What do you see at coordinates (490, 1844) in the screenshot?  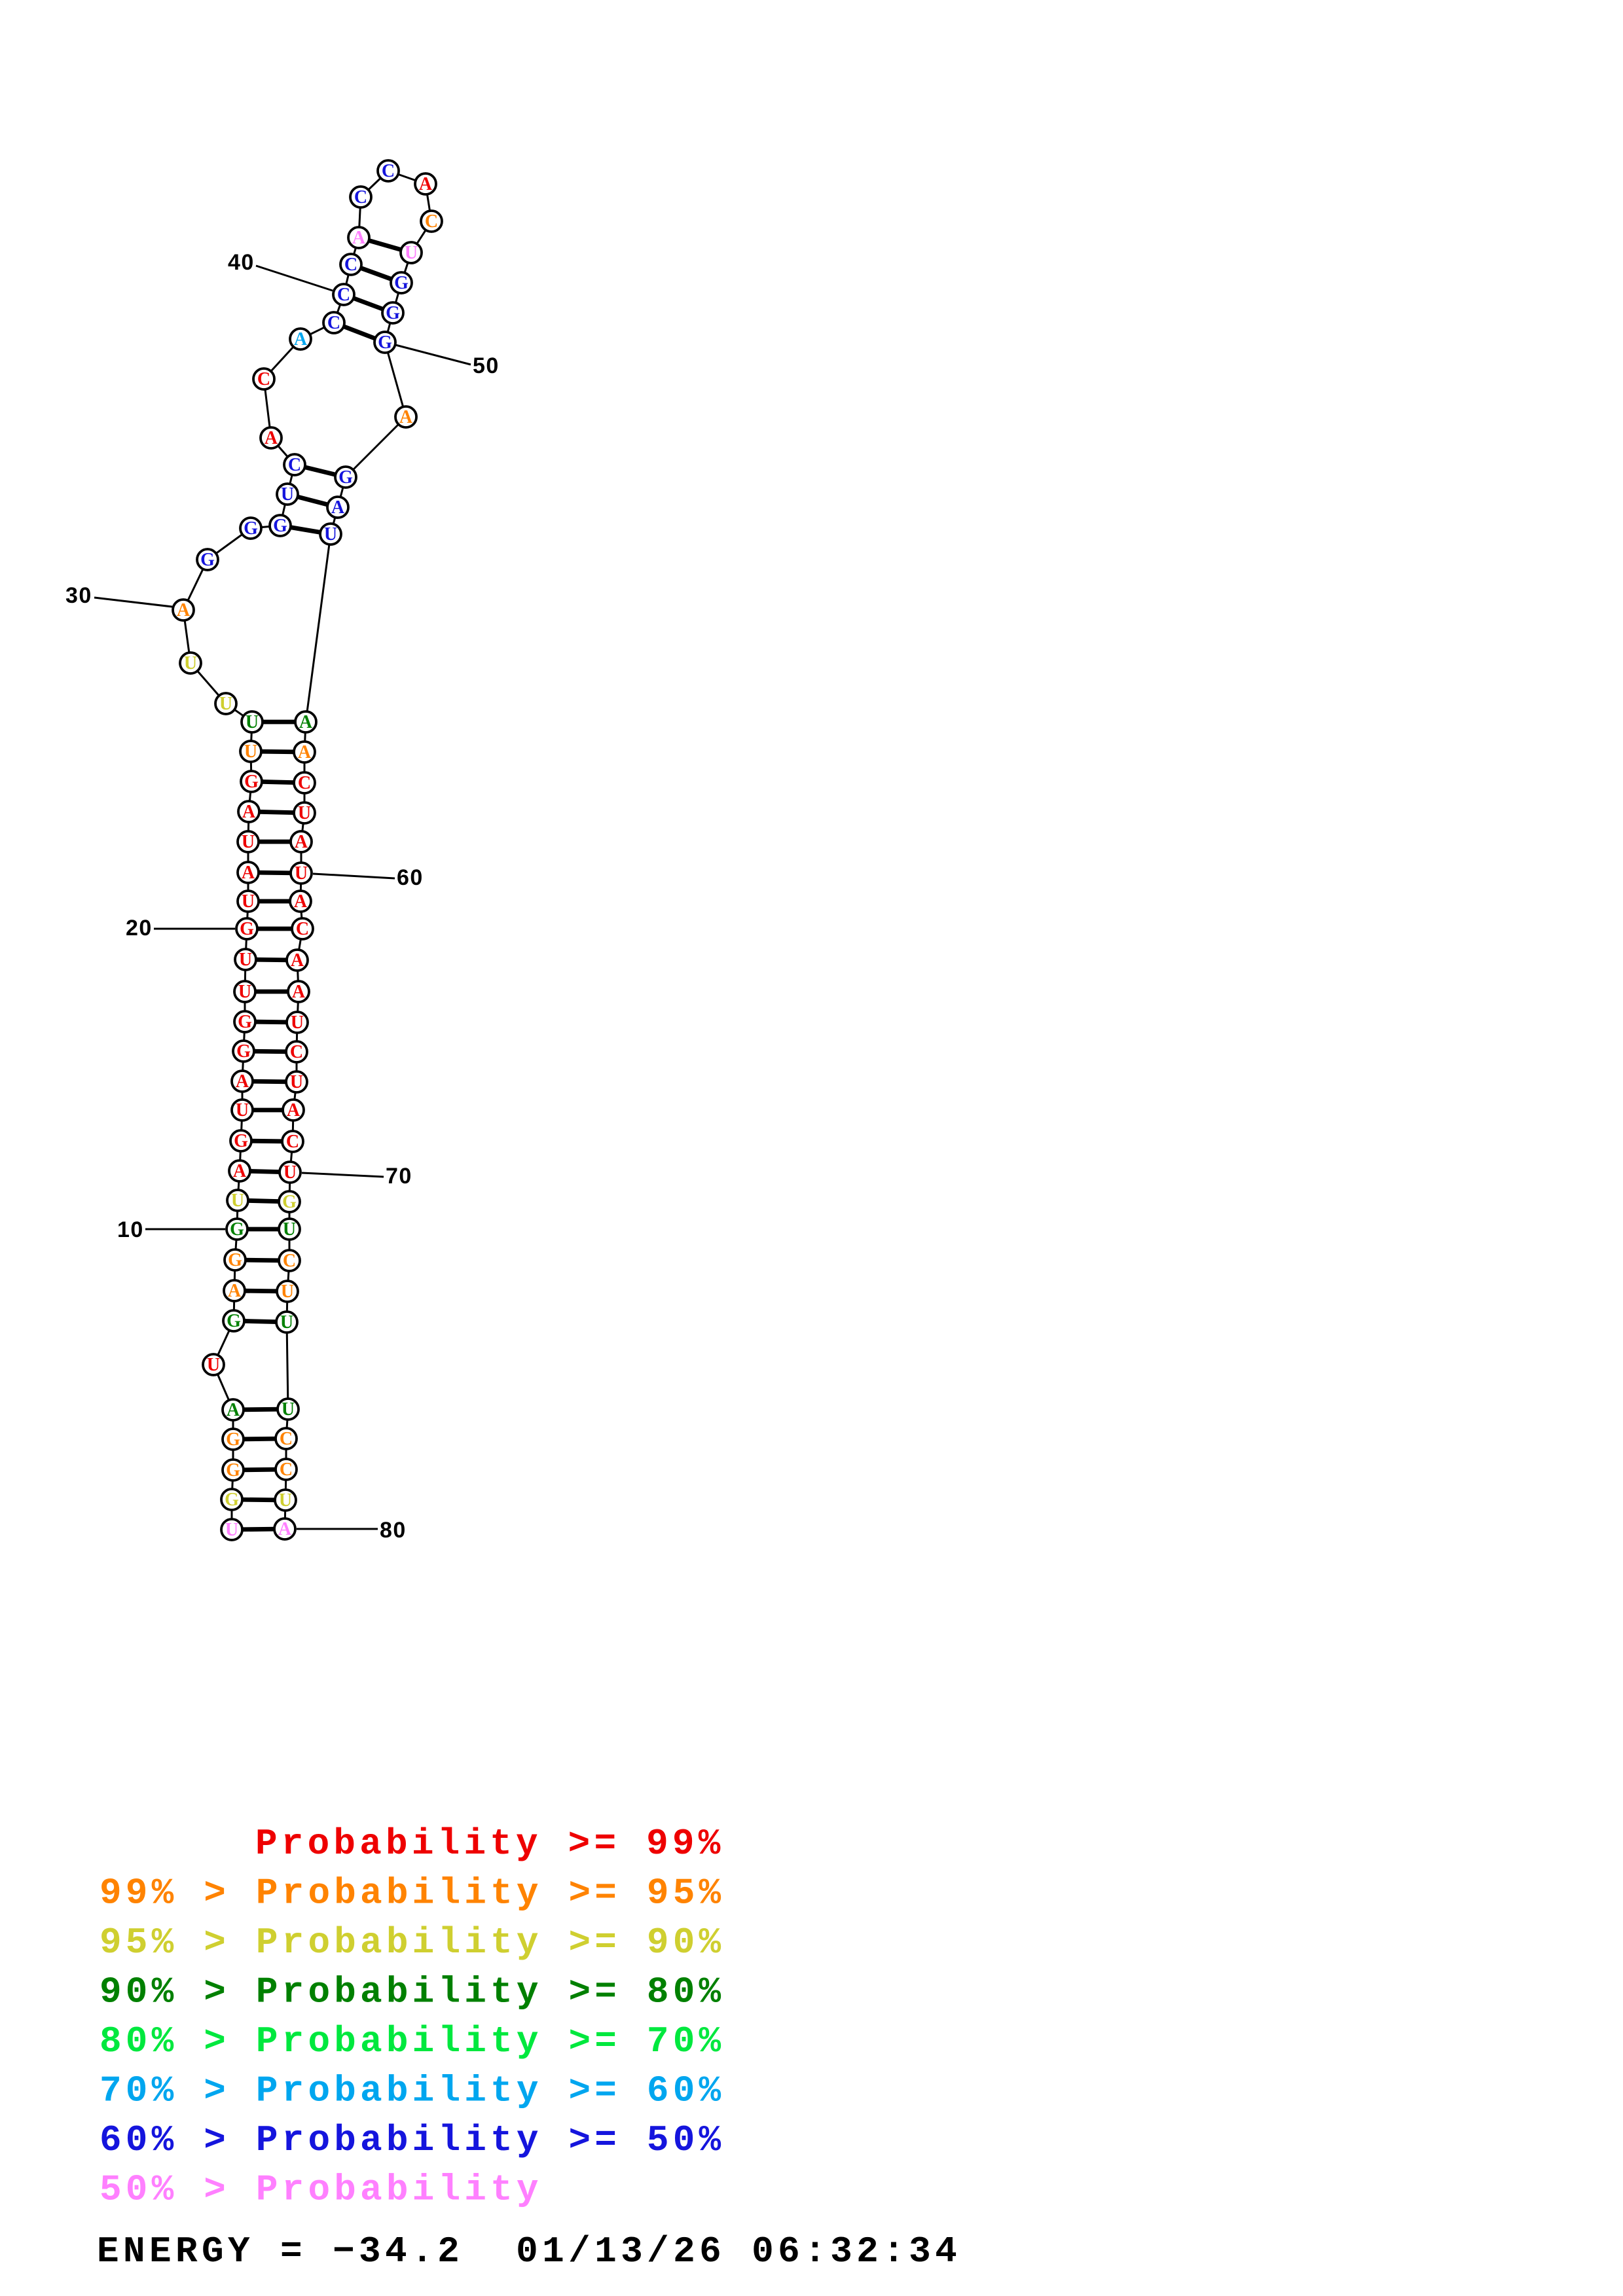 I see `svg-text: Probability >= 99%` at bounding box center [490, 1844].